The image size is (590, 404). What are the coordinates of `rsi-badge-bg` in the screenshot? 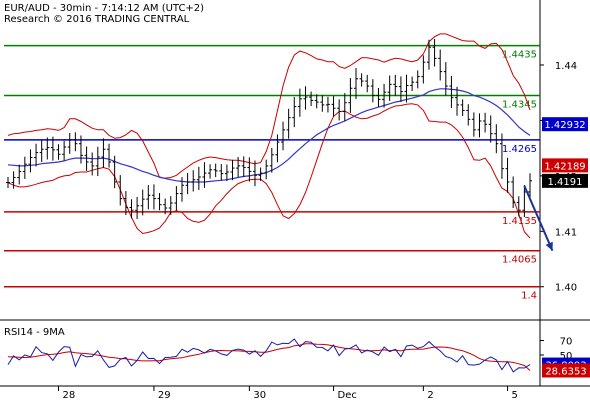 It's located at (566, 370).